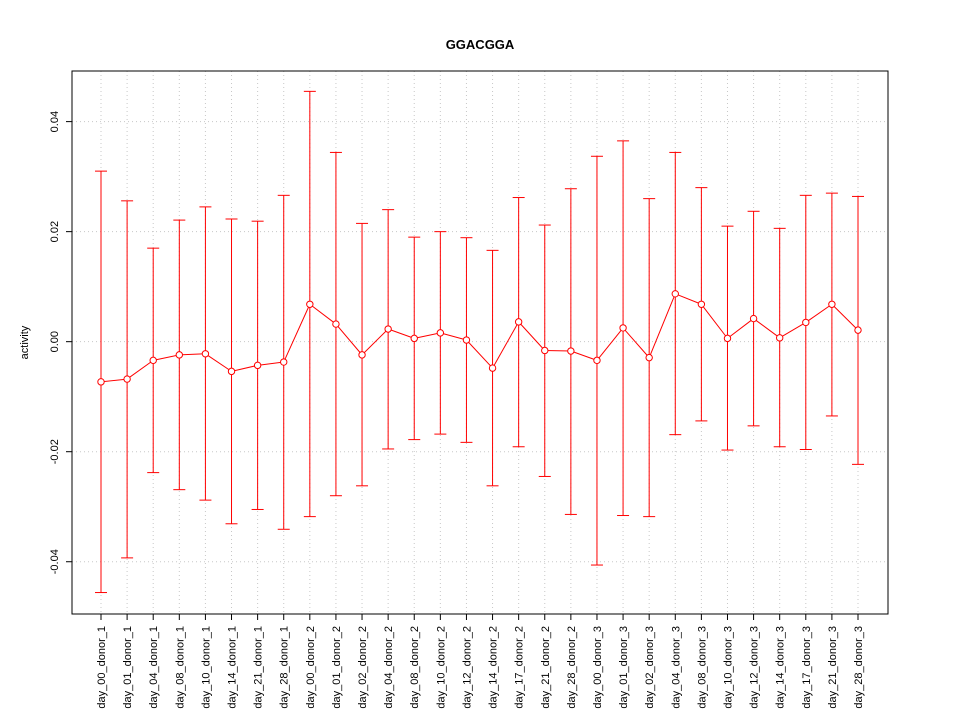 Image resolution: width=960 pixels, height=720 pixels. What do you see at coordinates (55, 231) in the screenshot?
I see `y-tick-label: 0.02` at bounding box center [55, 231].